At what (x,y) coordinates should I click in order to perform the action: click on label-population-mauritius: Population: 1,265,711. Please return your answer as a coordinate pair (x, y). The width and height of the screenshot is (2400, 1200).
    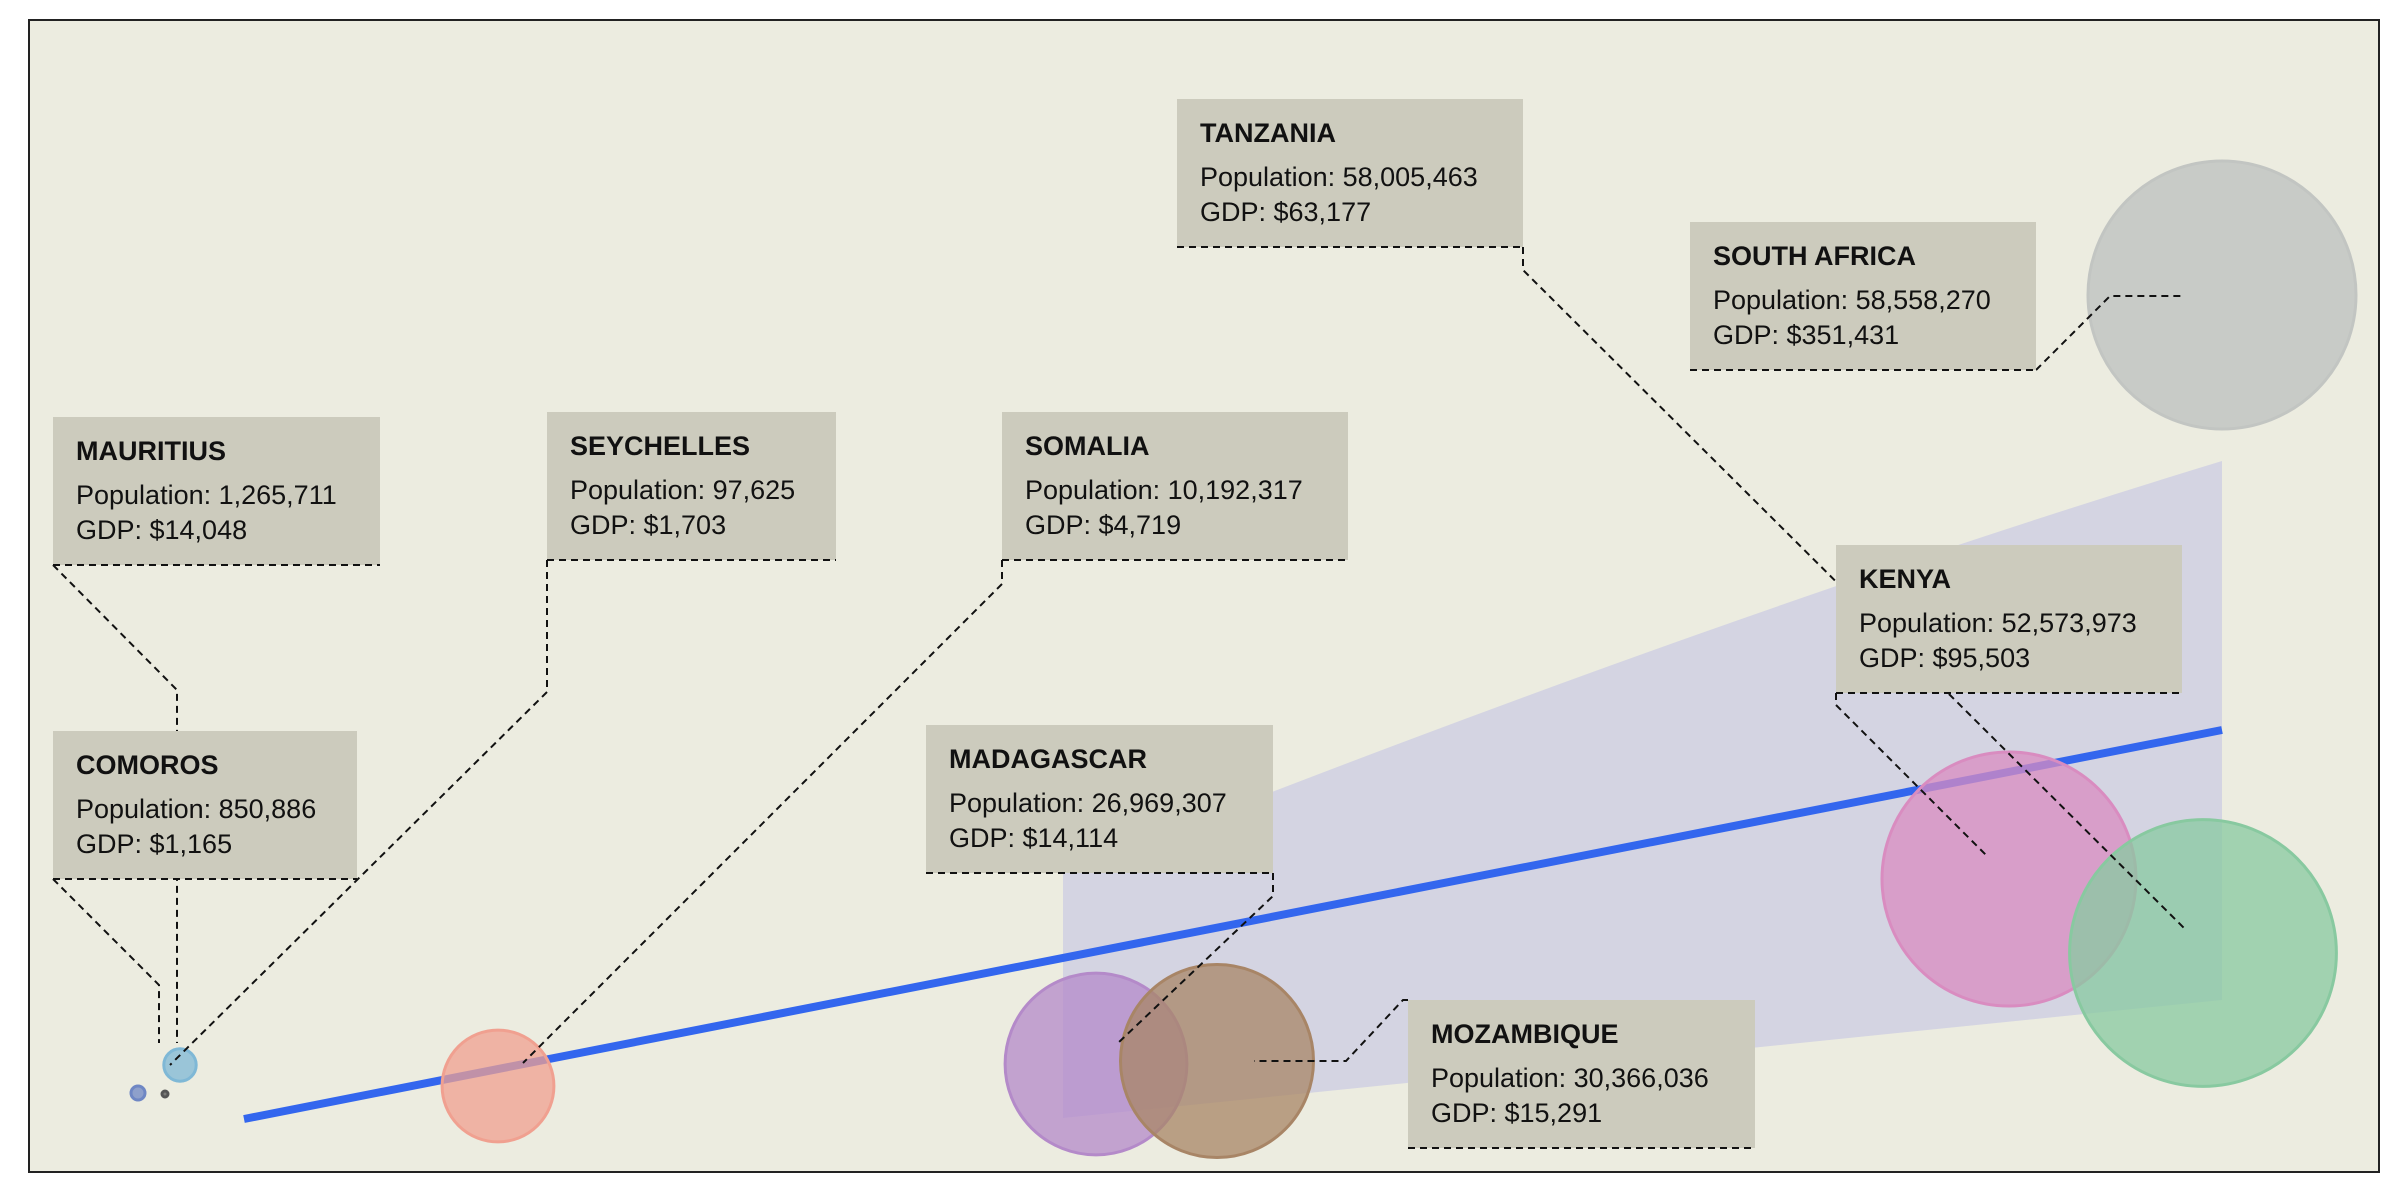
    Looking at the image, I should click on (206, 495).